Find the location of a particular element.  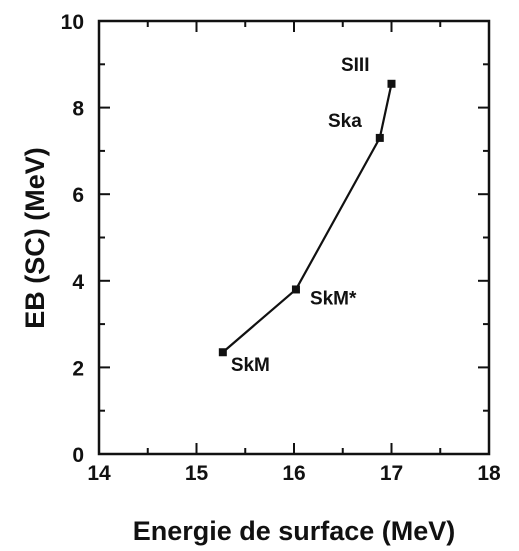

y-tick-label: 0 is located at coordinates (78, 455).